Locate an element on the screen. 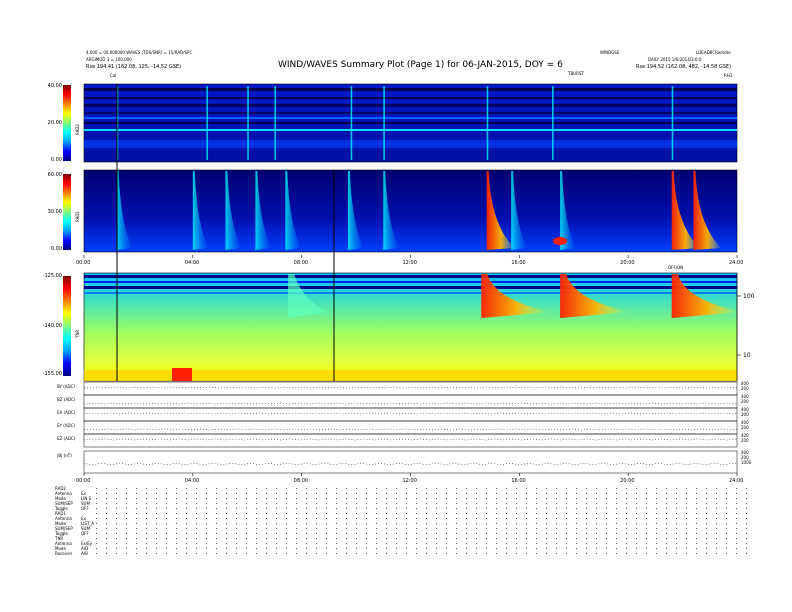 The width and height of the screenshot is (792, 612). line-panel-right-tick: 1000 is located at coordinates (746, 462).